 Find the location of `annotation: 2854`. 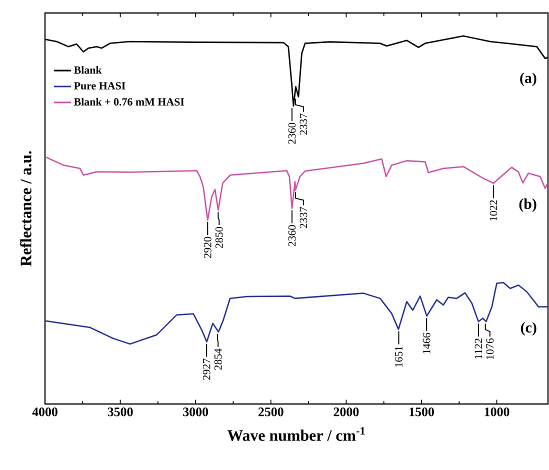

annotation: 2854 is located at coordinates (218, 359).